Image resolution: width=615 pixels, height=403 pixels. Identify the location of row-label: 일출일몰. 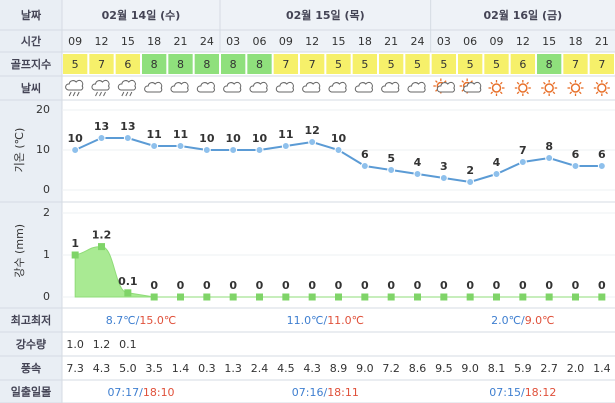
(31, 392).